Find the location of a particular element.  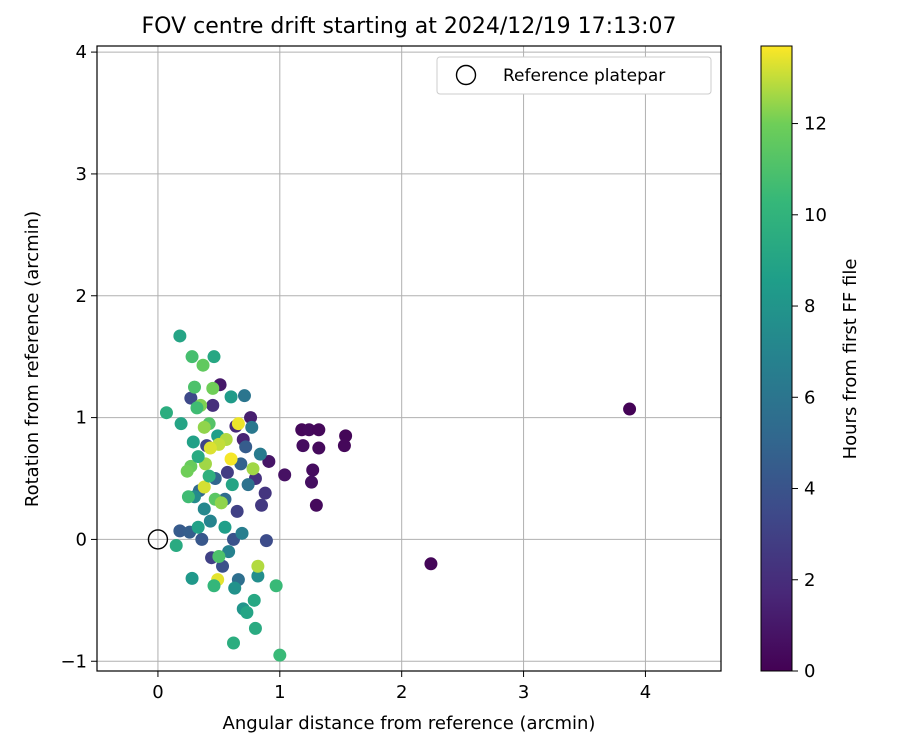

legend: Reference platepar is located at coordinates (574, 75).